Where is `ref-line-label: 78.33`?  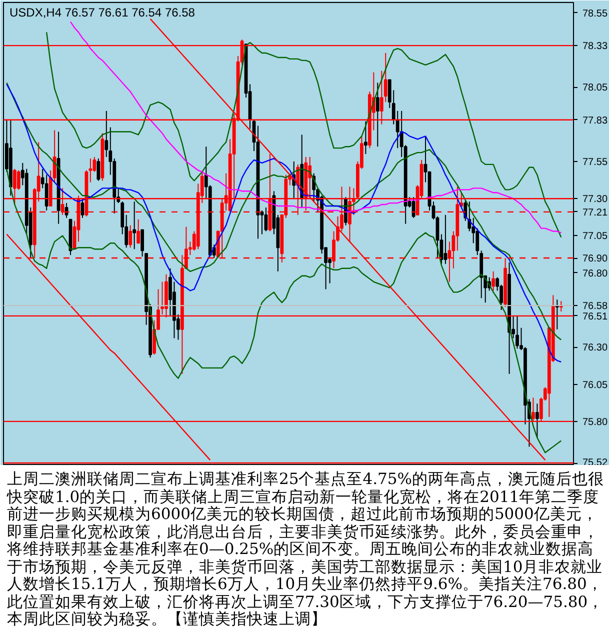
ref-line-label: 78.33 is located at coordinates (595, 46).